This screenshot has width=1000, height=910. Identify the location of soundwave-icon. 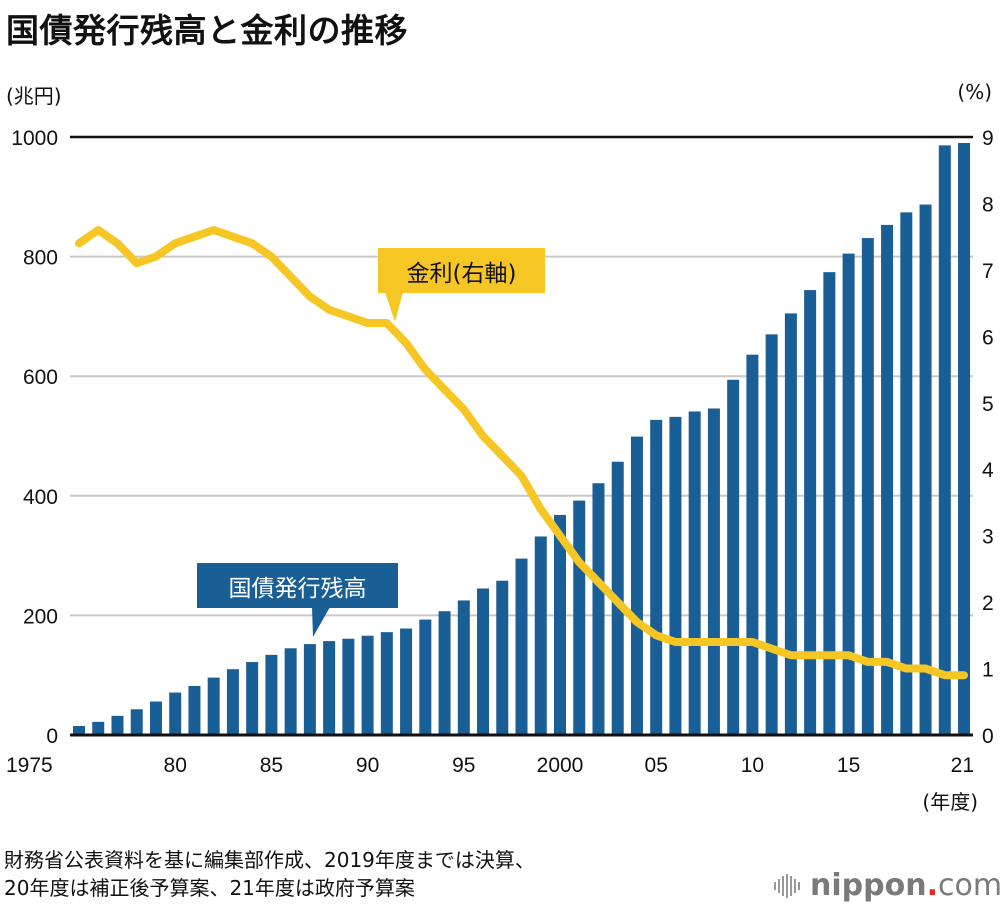
(787, 885).